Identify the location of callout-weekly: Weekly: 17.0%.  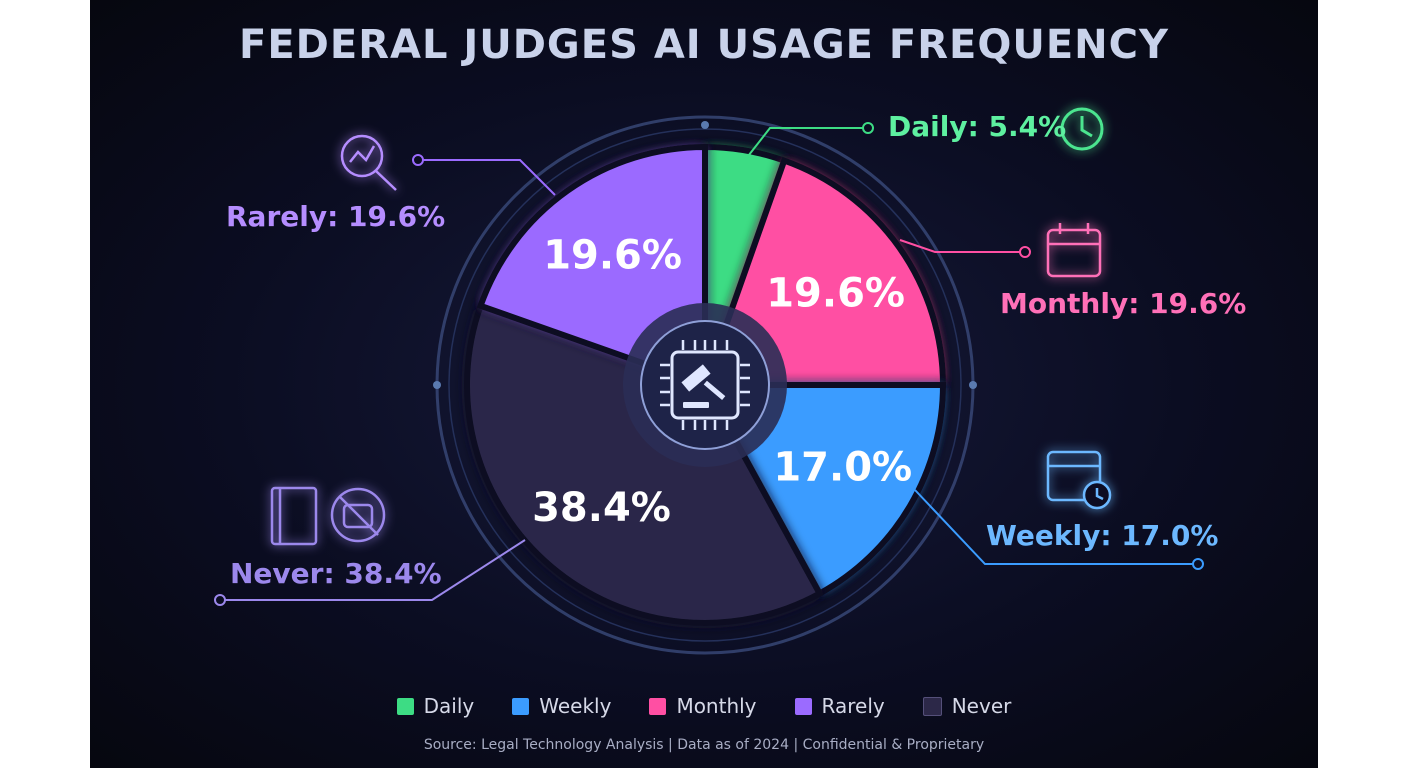
(1102, 535).